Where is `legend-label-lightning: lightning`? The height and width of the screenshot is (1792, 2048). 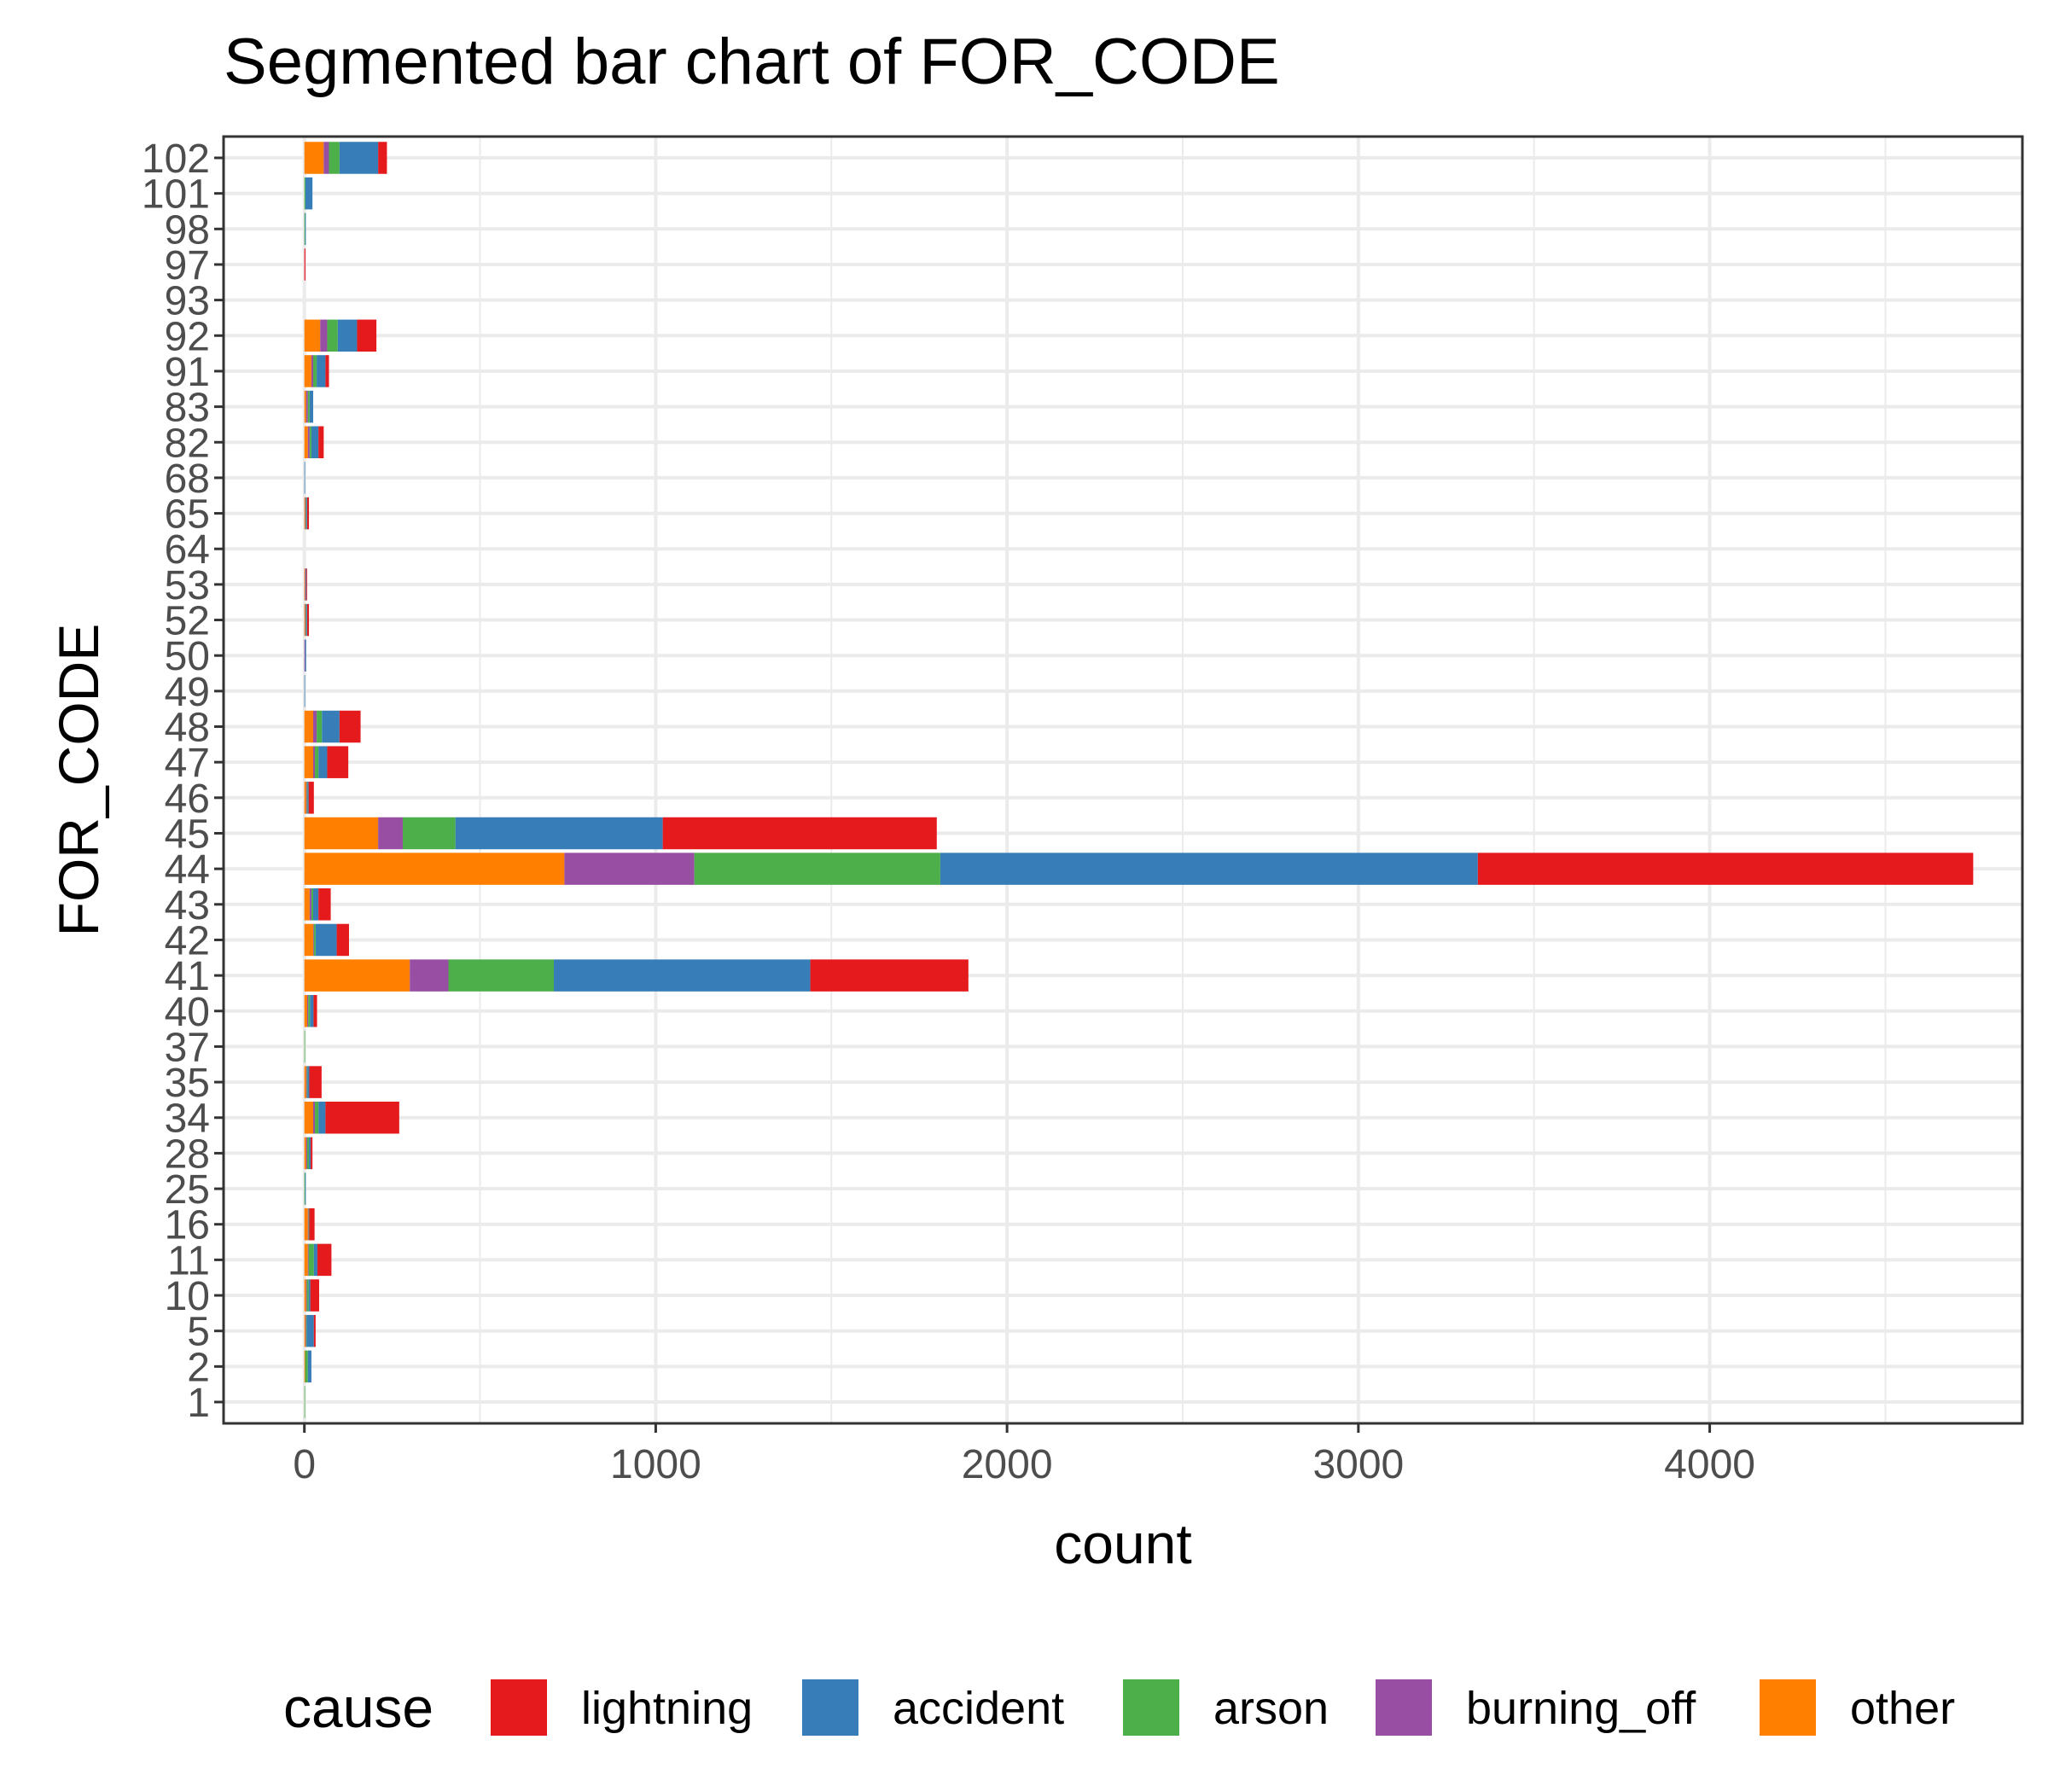 legend-label-lightning: lightning is located at coordinates (667, 1708).